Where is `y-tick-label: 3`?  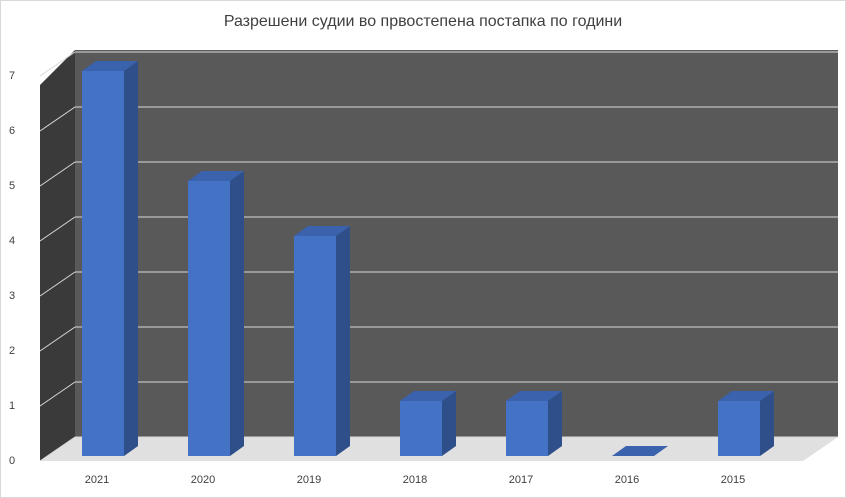 y-tick-label: 3 is located at coordinates (12, 296).